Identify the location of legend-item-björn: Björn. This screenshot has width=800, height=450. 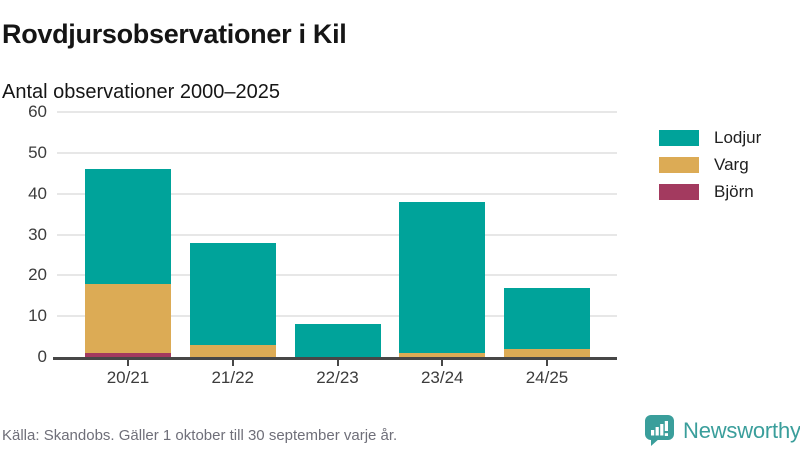
(710, 191).